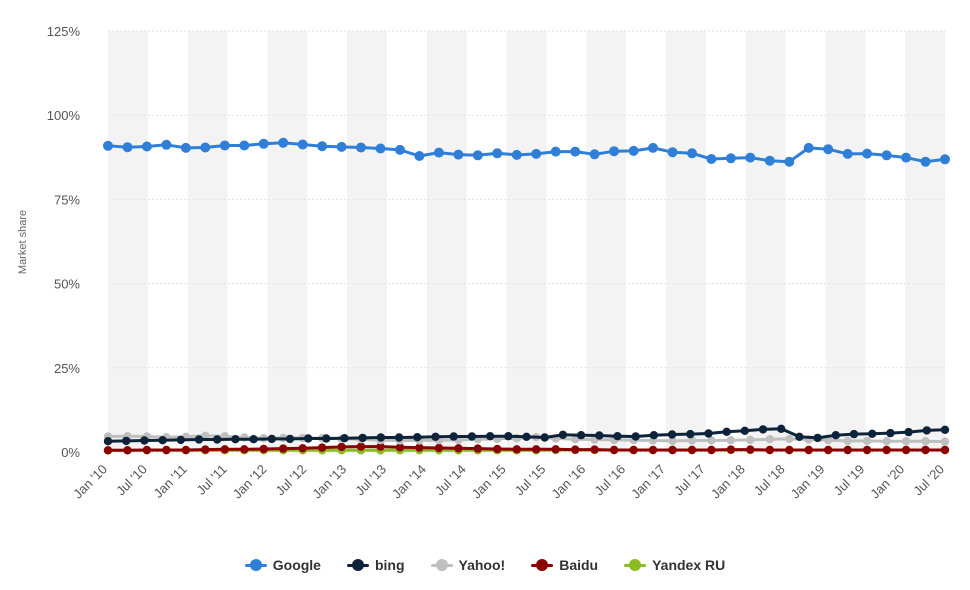 The height and width of the screenshot is (590, 970). Describe the element at coordinates (808, 482) in the screenshot. I see `x-tick-label: Jan '19` at that location.